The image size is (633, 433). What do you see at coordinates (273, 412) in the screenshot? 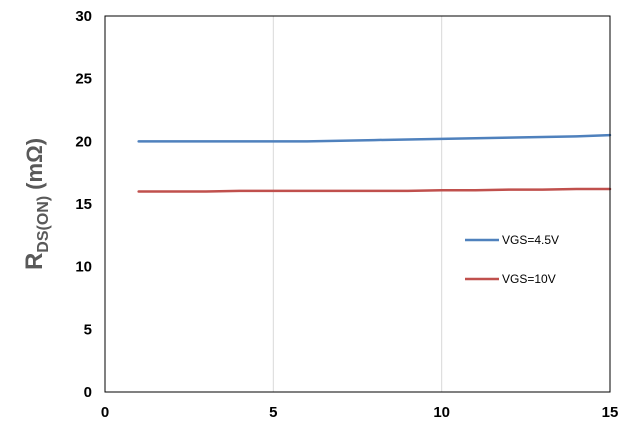
I see `x-tick-label: 5` at bounding box center [273, 412].